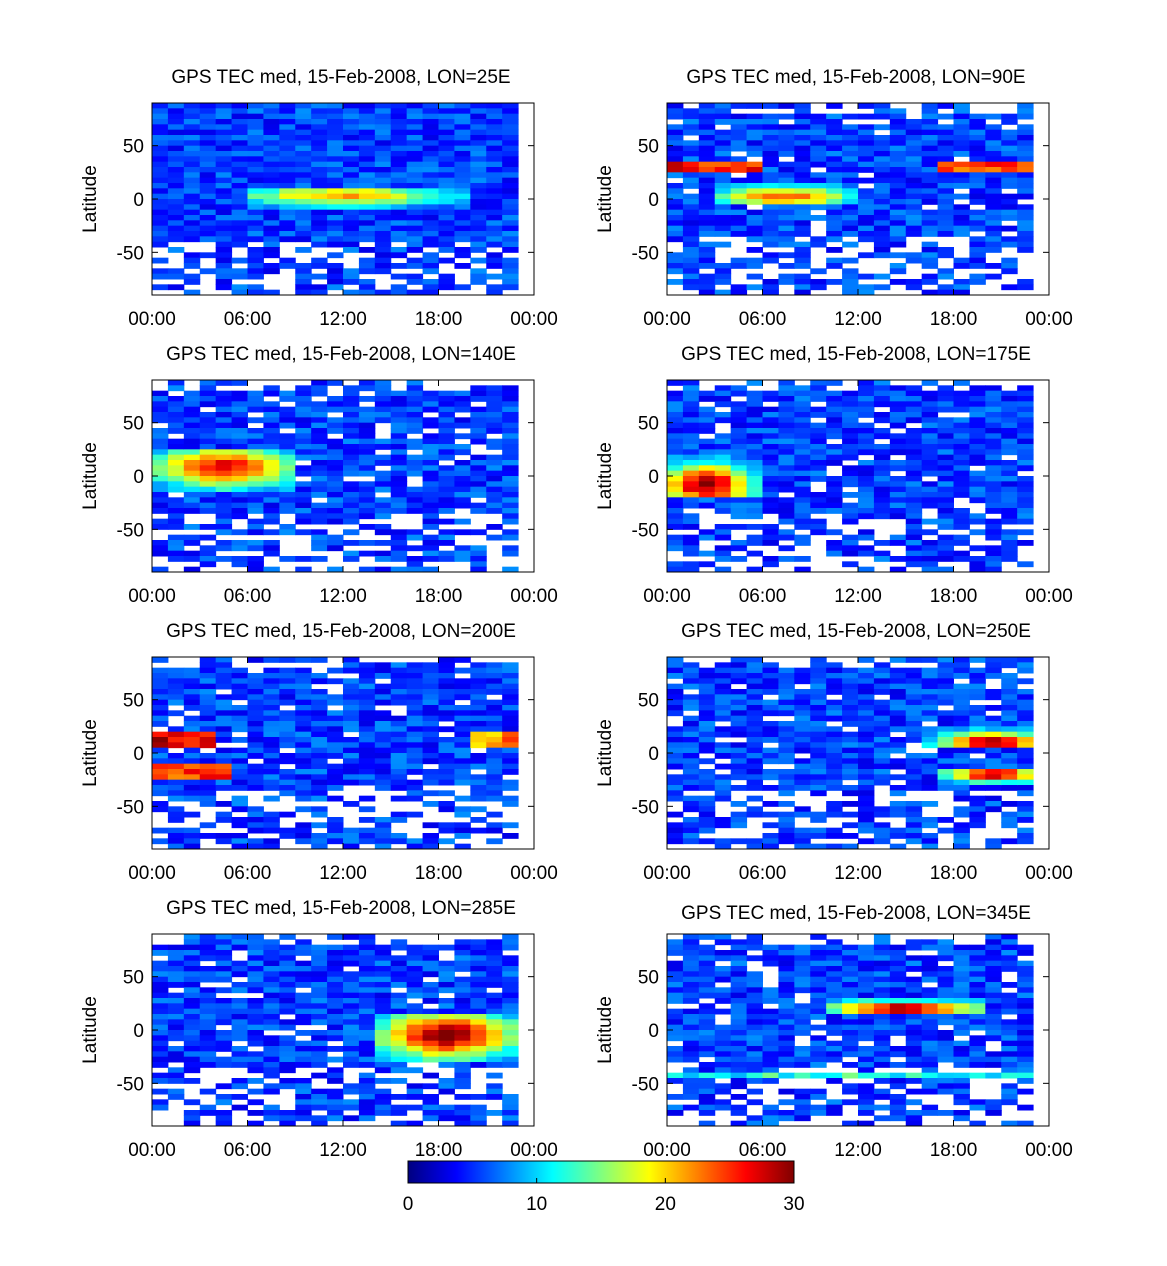  What do you see at coordinates (130, 807) in the screenshot?
I see `y-tick-label: -50` at bounding box center [130, 807].